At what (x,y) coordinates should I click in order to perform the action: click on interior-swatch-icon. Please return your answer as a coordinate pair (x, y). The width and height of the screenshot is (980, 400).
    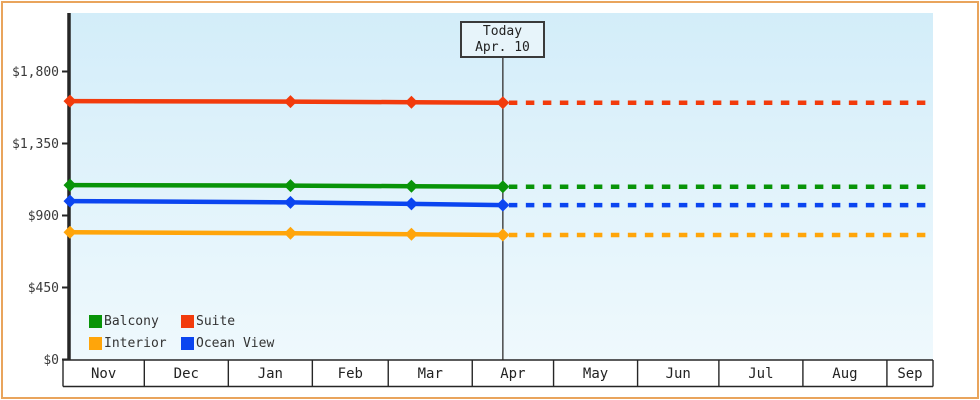
    Looking at the image, I should click on (95, 343).